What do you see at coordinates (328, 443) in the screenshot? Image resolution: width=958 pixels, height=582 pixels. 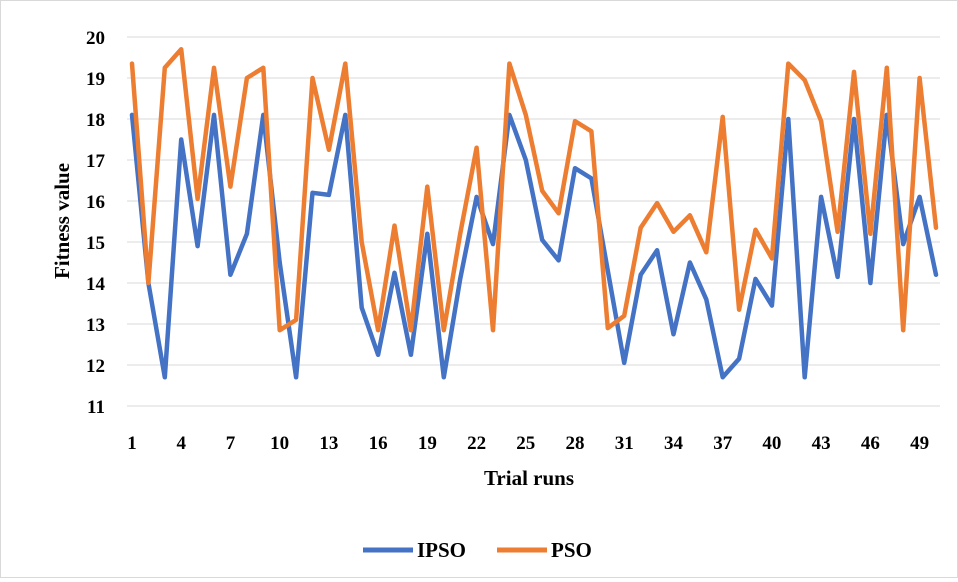 I see `x-tick-label: 13` at bounding box center [328, 443].